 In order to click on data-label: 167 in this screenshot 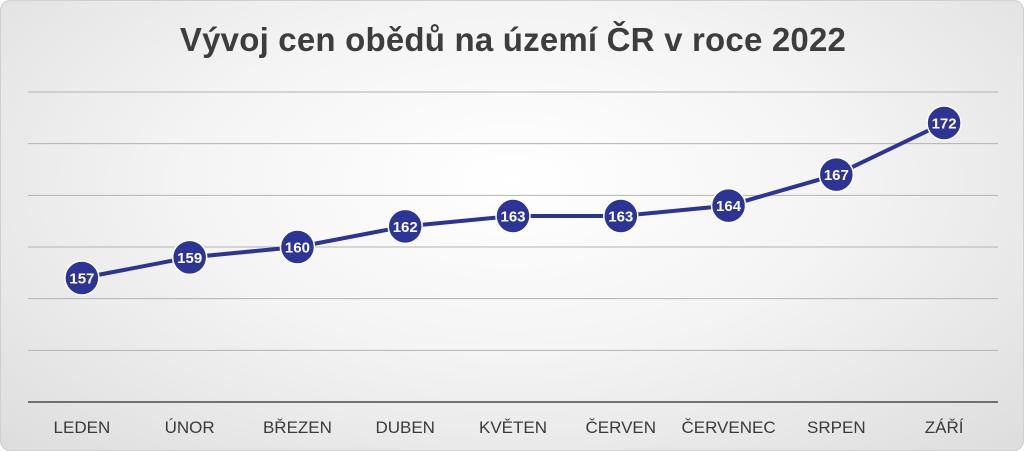, I will do `click(836, 175)`.